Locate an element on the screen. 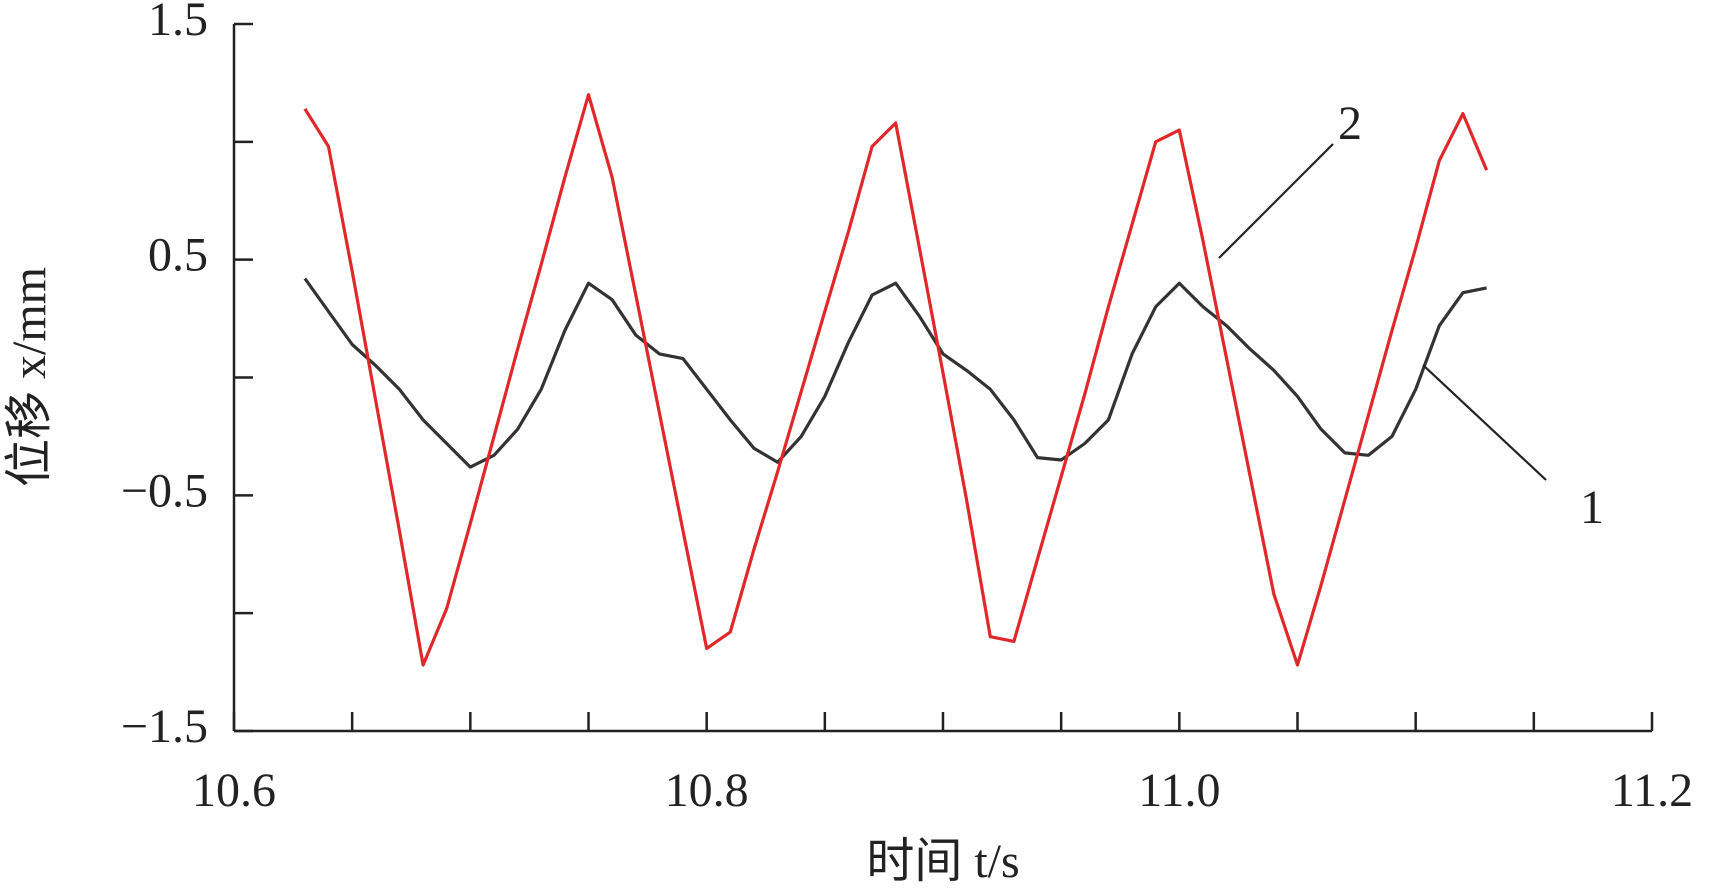 Image resolution: width=1710 pixels, height=895 pixels. y-tick-label: −0.5 is located at coordinates (164, 490).